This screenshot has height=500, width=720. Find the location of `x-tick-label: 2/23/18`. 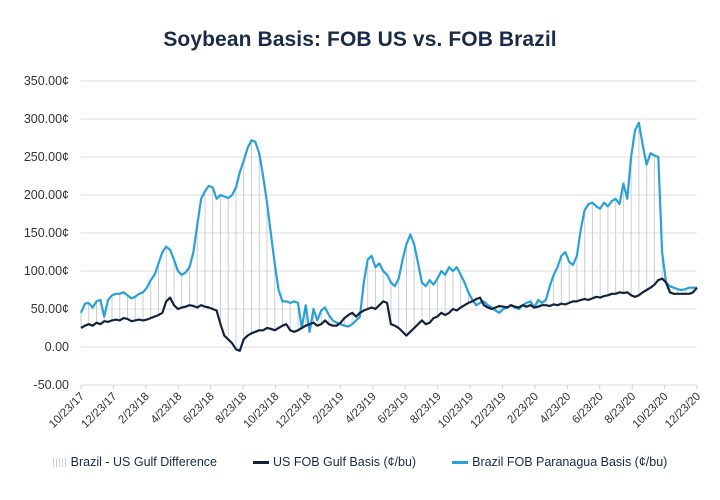

x-tick-label: 2/23/18 is located at coordinates (134, 409).